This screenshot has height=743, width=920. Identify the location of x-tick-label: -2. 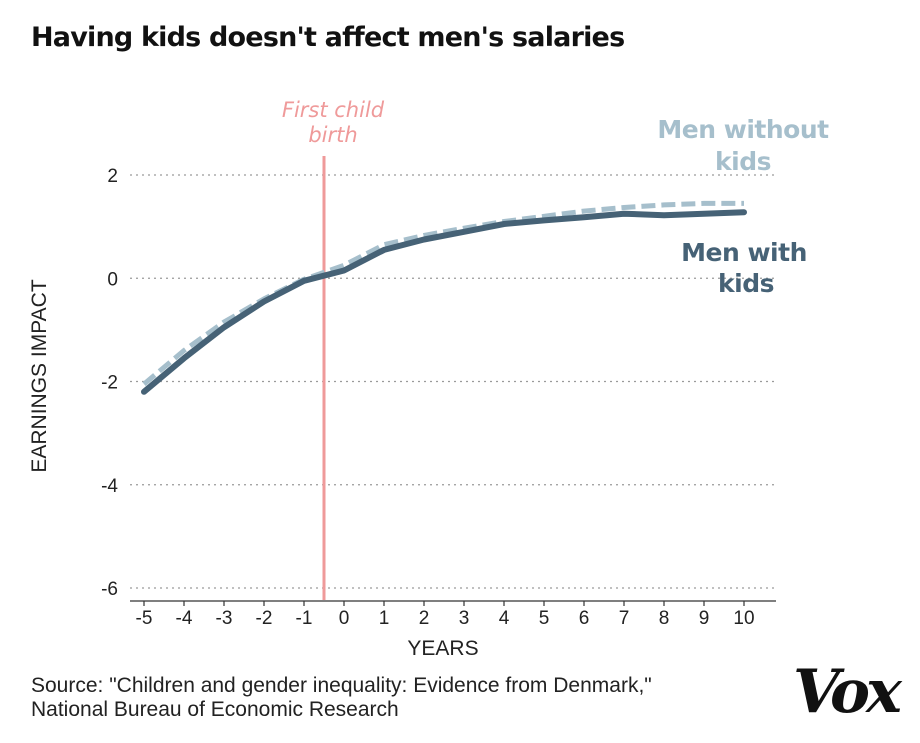
(264, 618).